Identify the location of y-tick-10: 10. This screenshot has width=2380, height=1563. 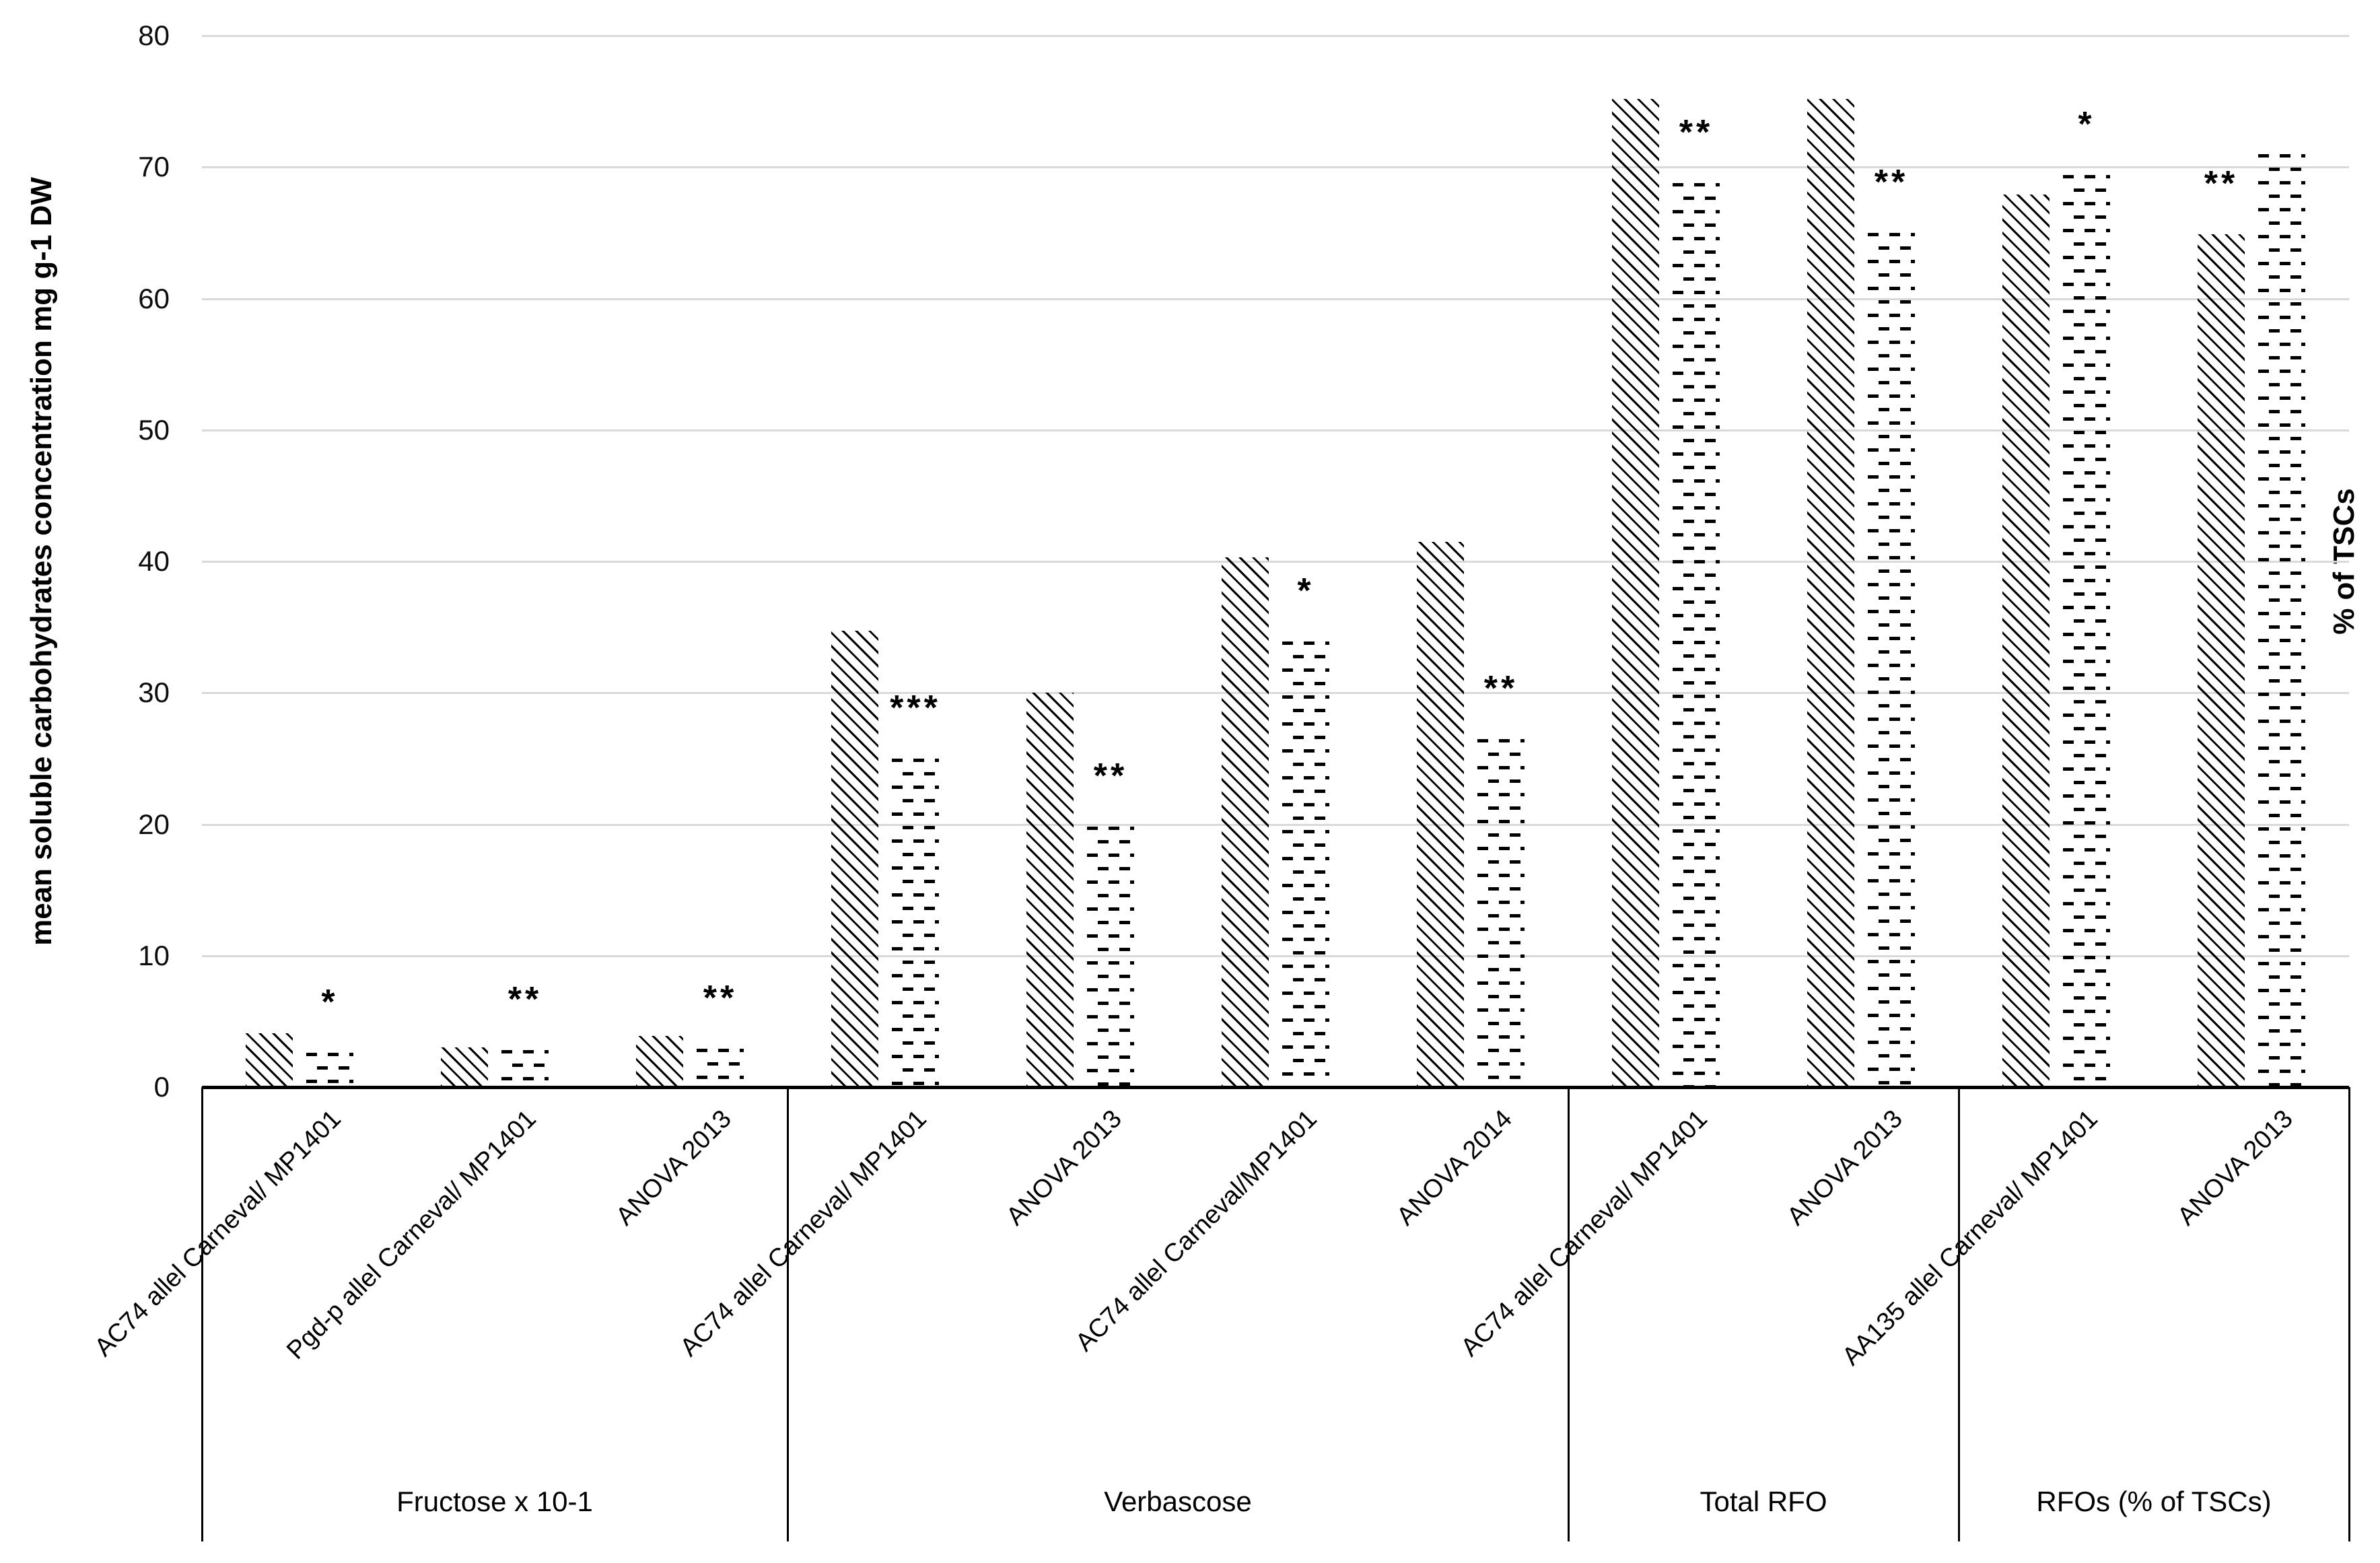
(154, 955).